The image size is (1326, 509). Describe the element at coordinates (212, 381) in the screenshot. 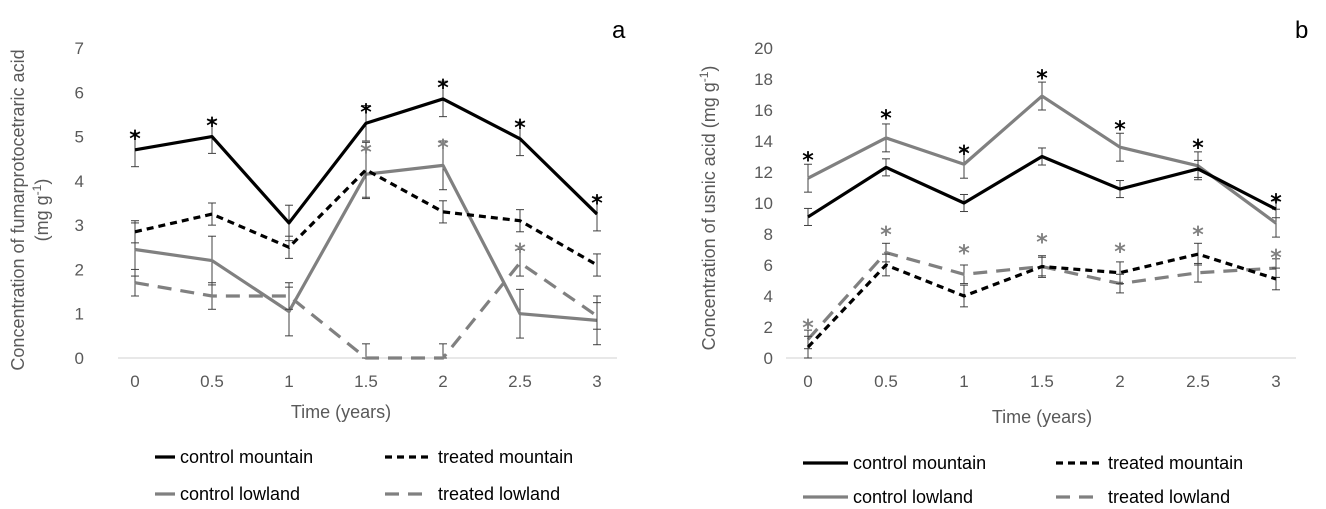

I see `panel-a-x-tick-label: 0.5` at that location.